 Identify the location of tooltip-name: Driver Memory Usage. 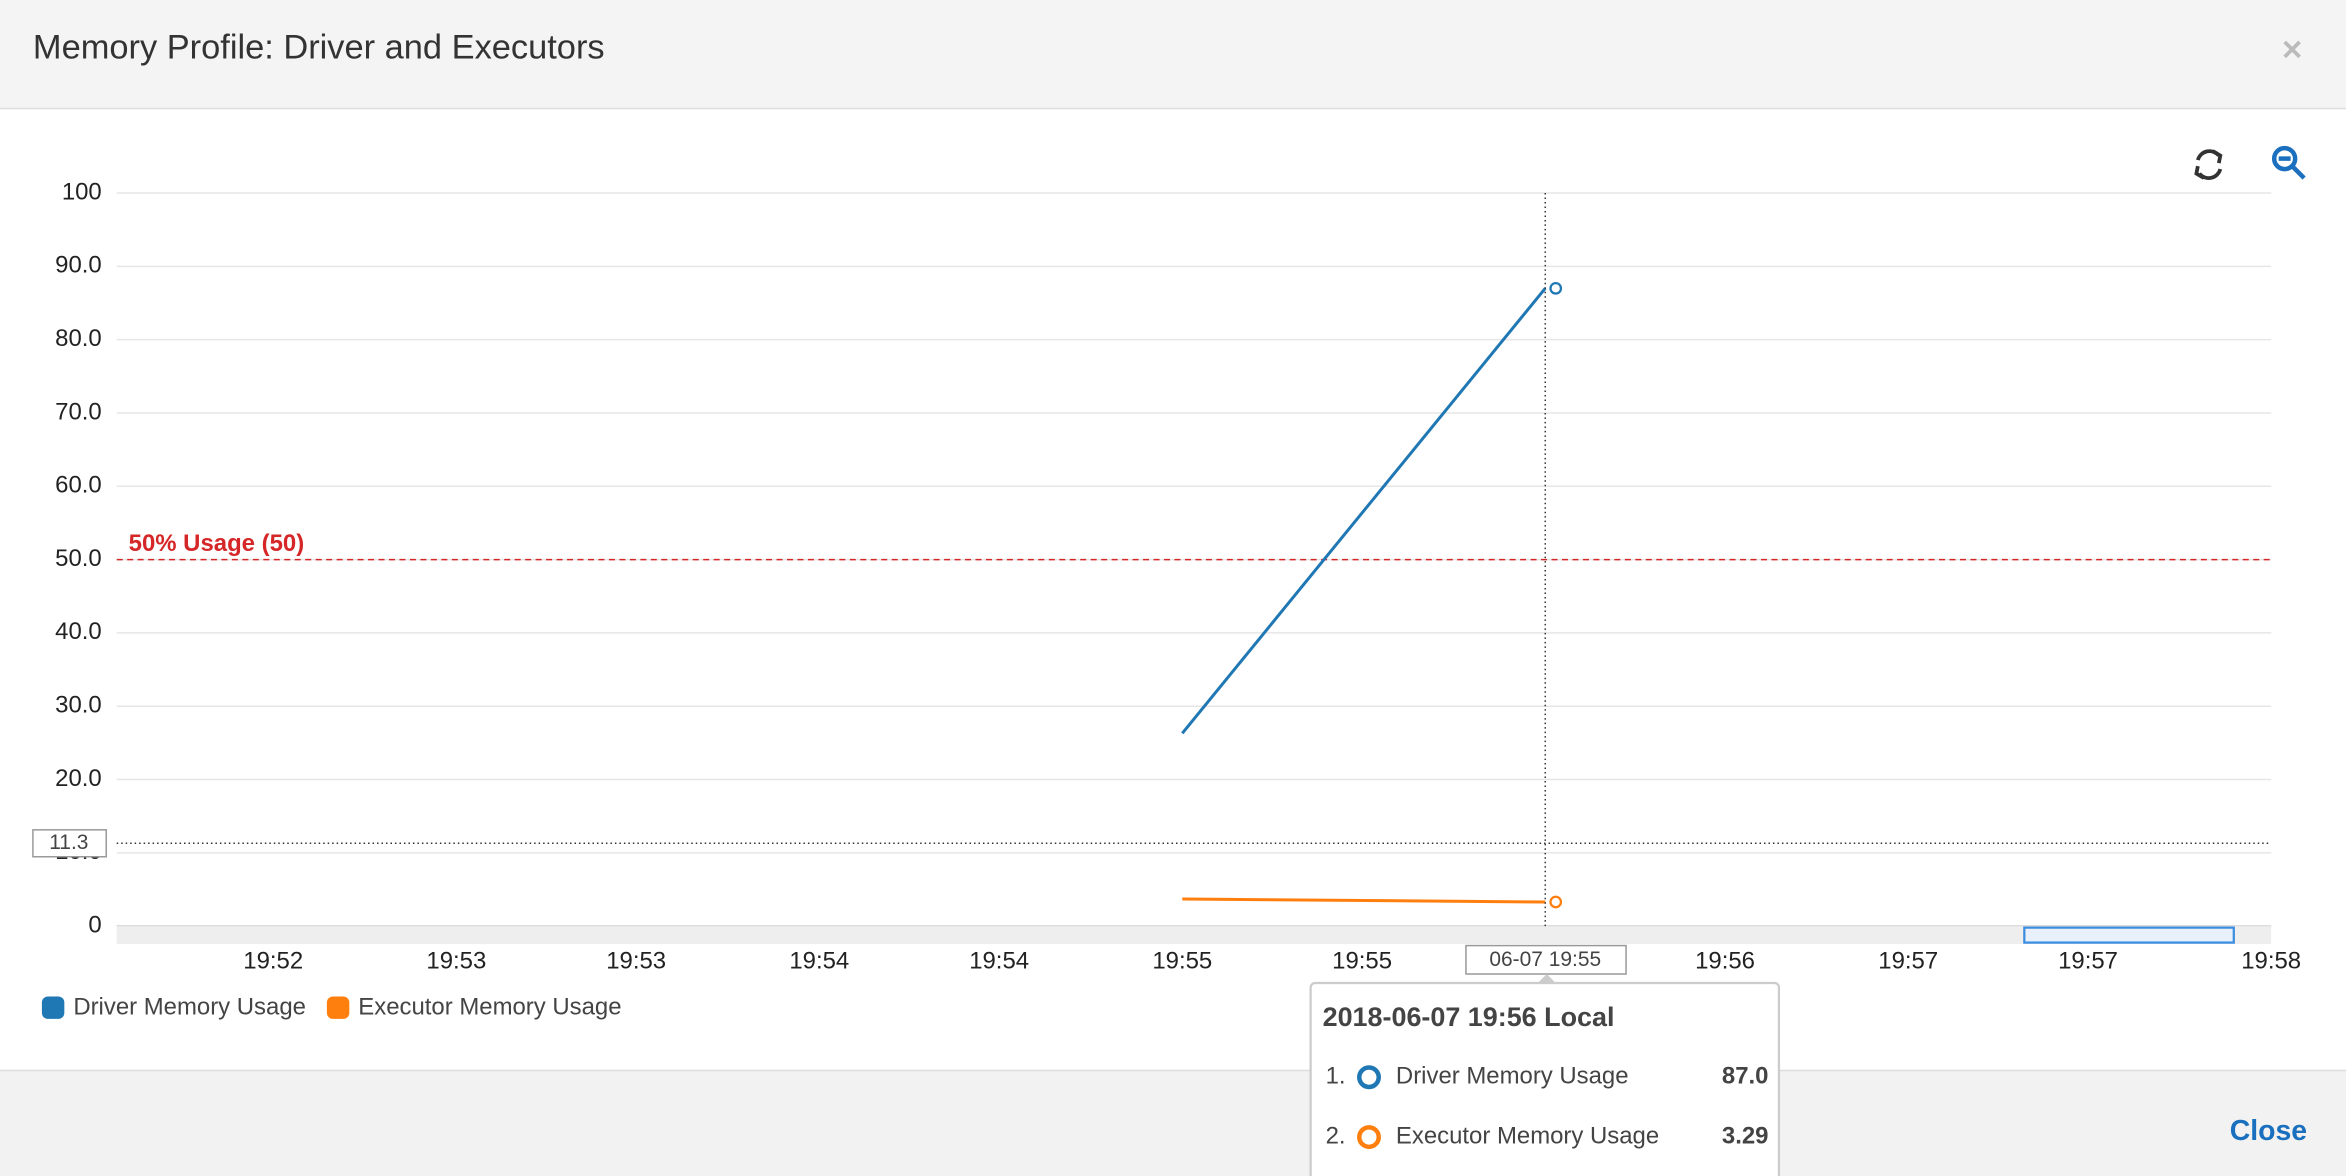
(1512, 1076).